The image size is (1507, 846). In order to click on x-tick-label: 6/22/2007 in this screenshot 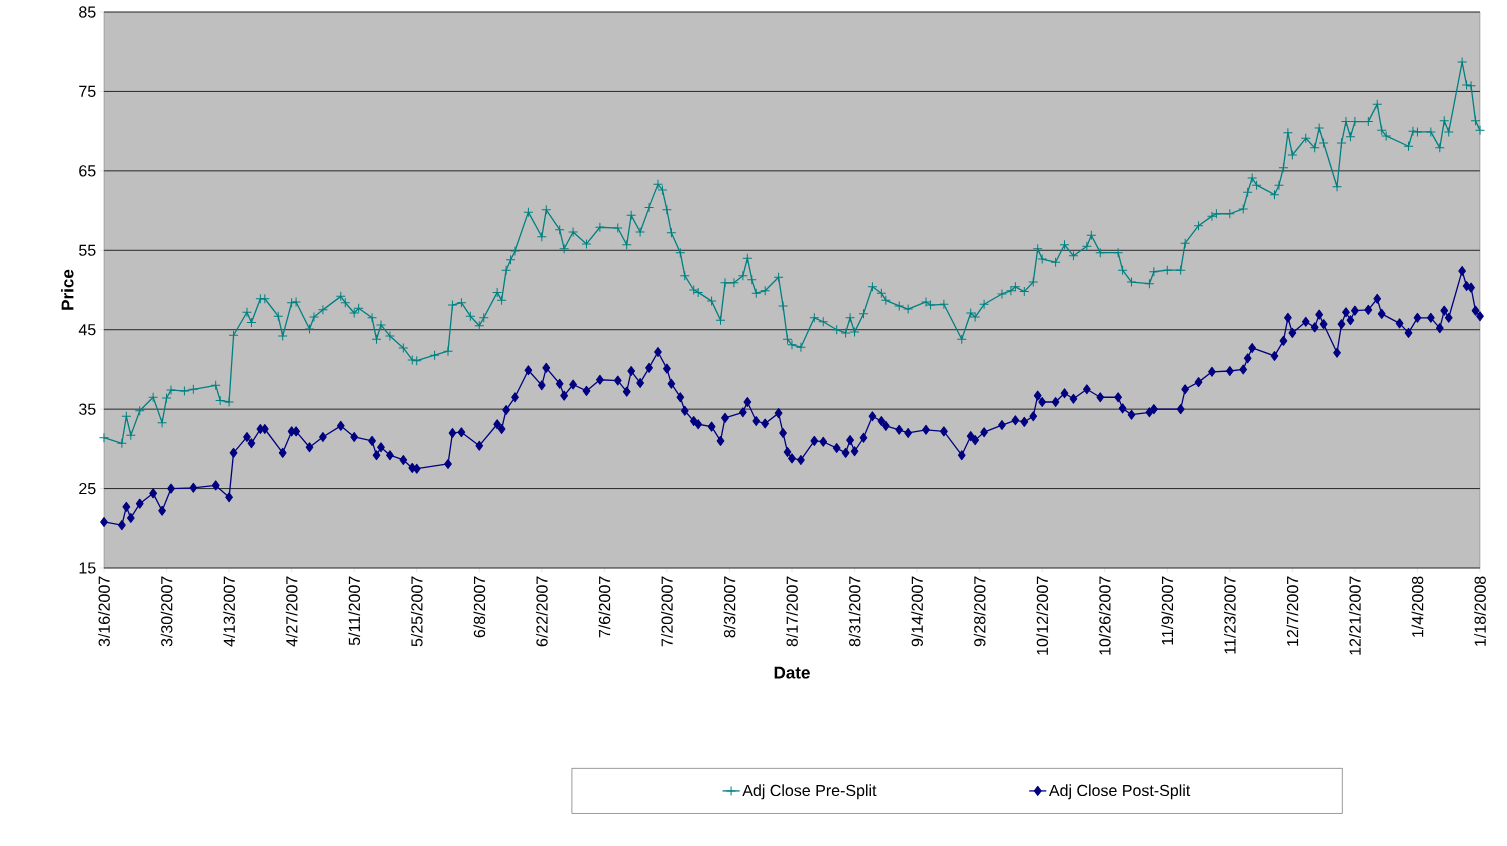, I will do `click(541, 611)`.